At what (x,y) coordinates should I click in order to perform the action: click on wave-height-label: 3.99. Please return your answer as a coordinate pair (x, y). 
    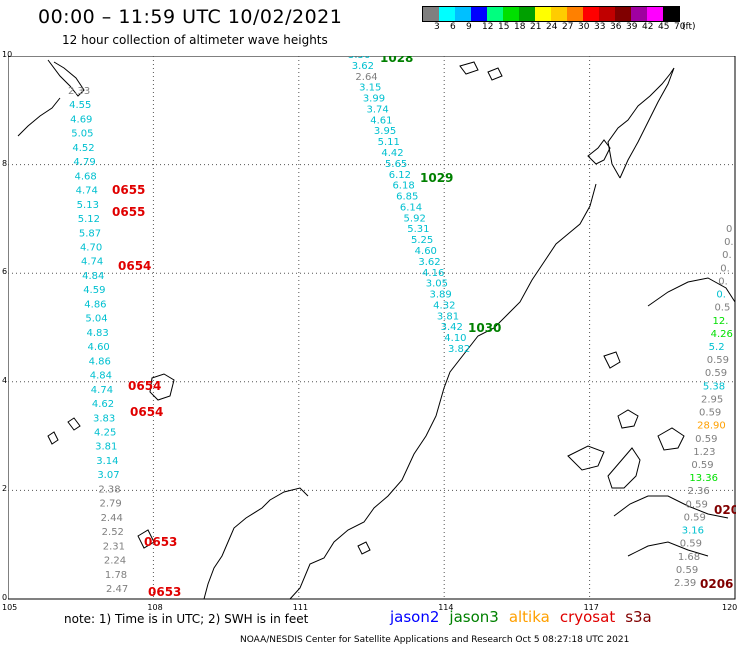
    Looking at the image, I should click on (374, 99).